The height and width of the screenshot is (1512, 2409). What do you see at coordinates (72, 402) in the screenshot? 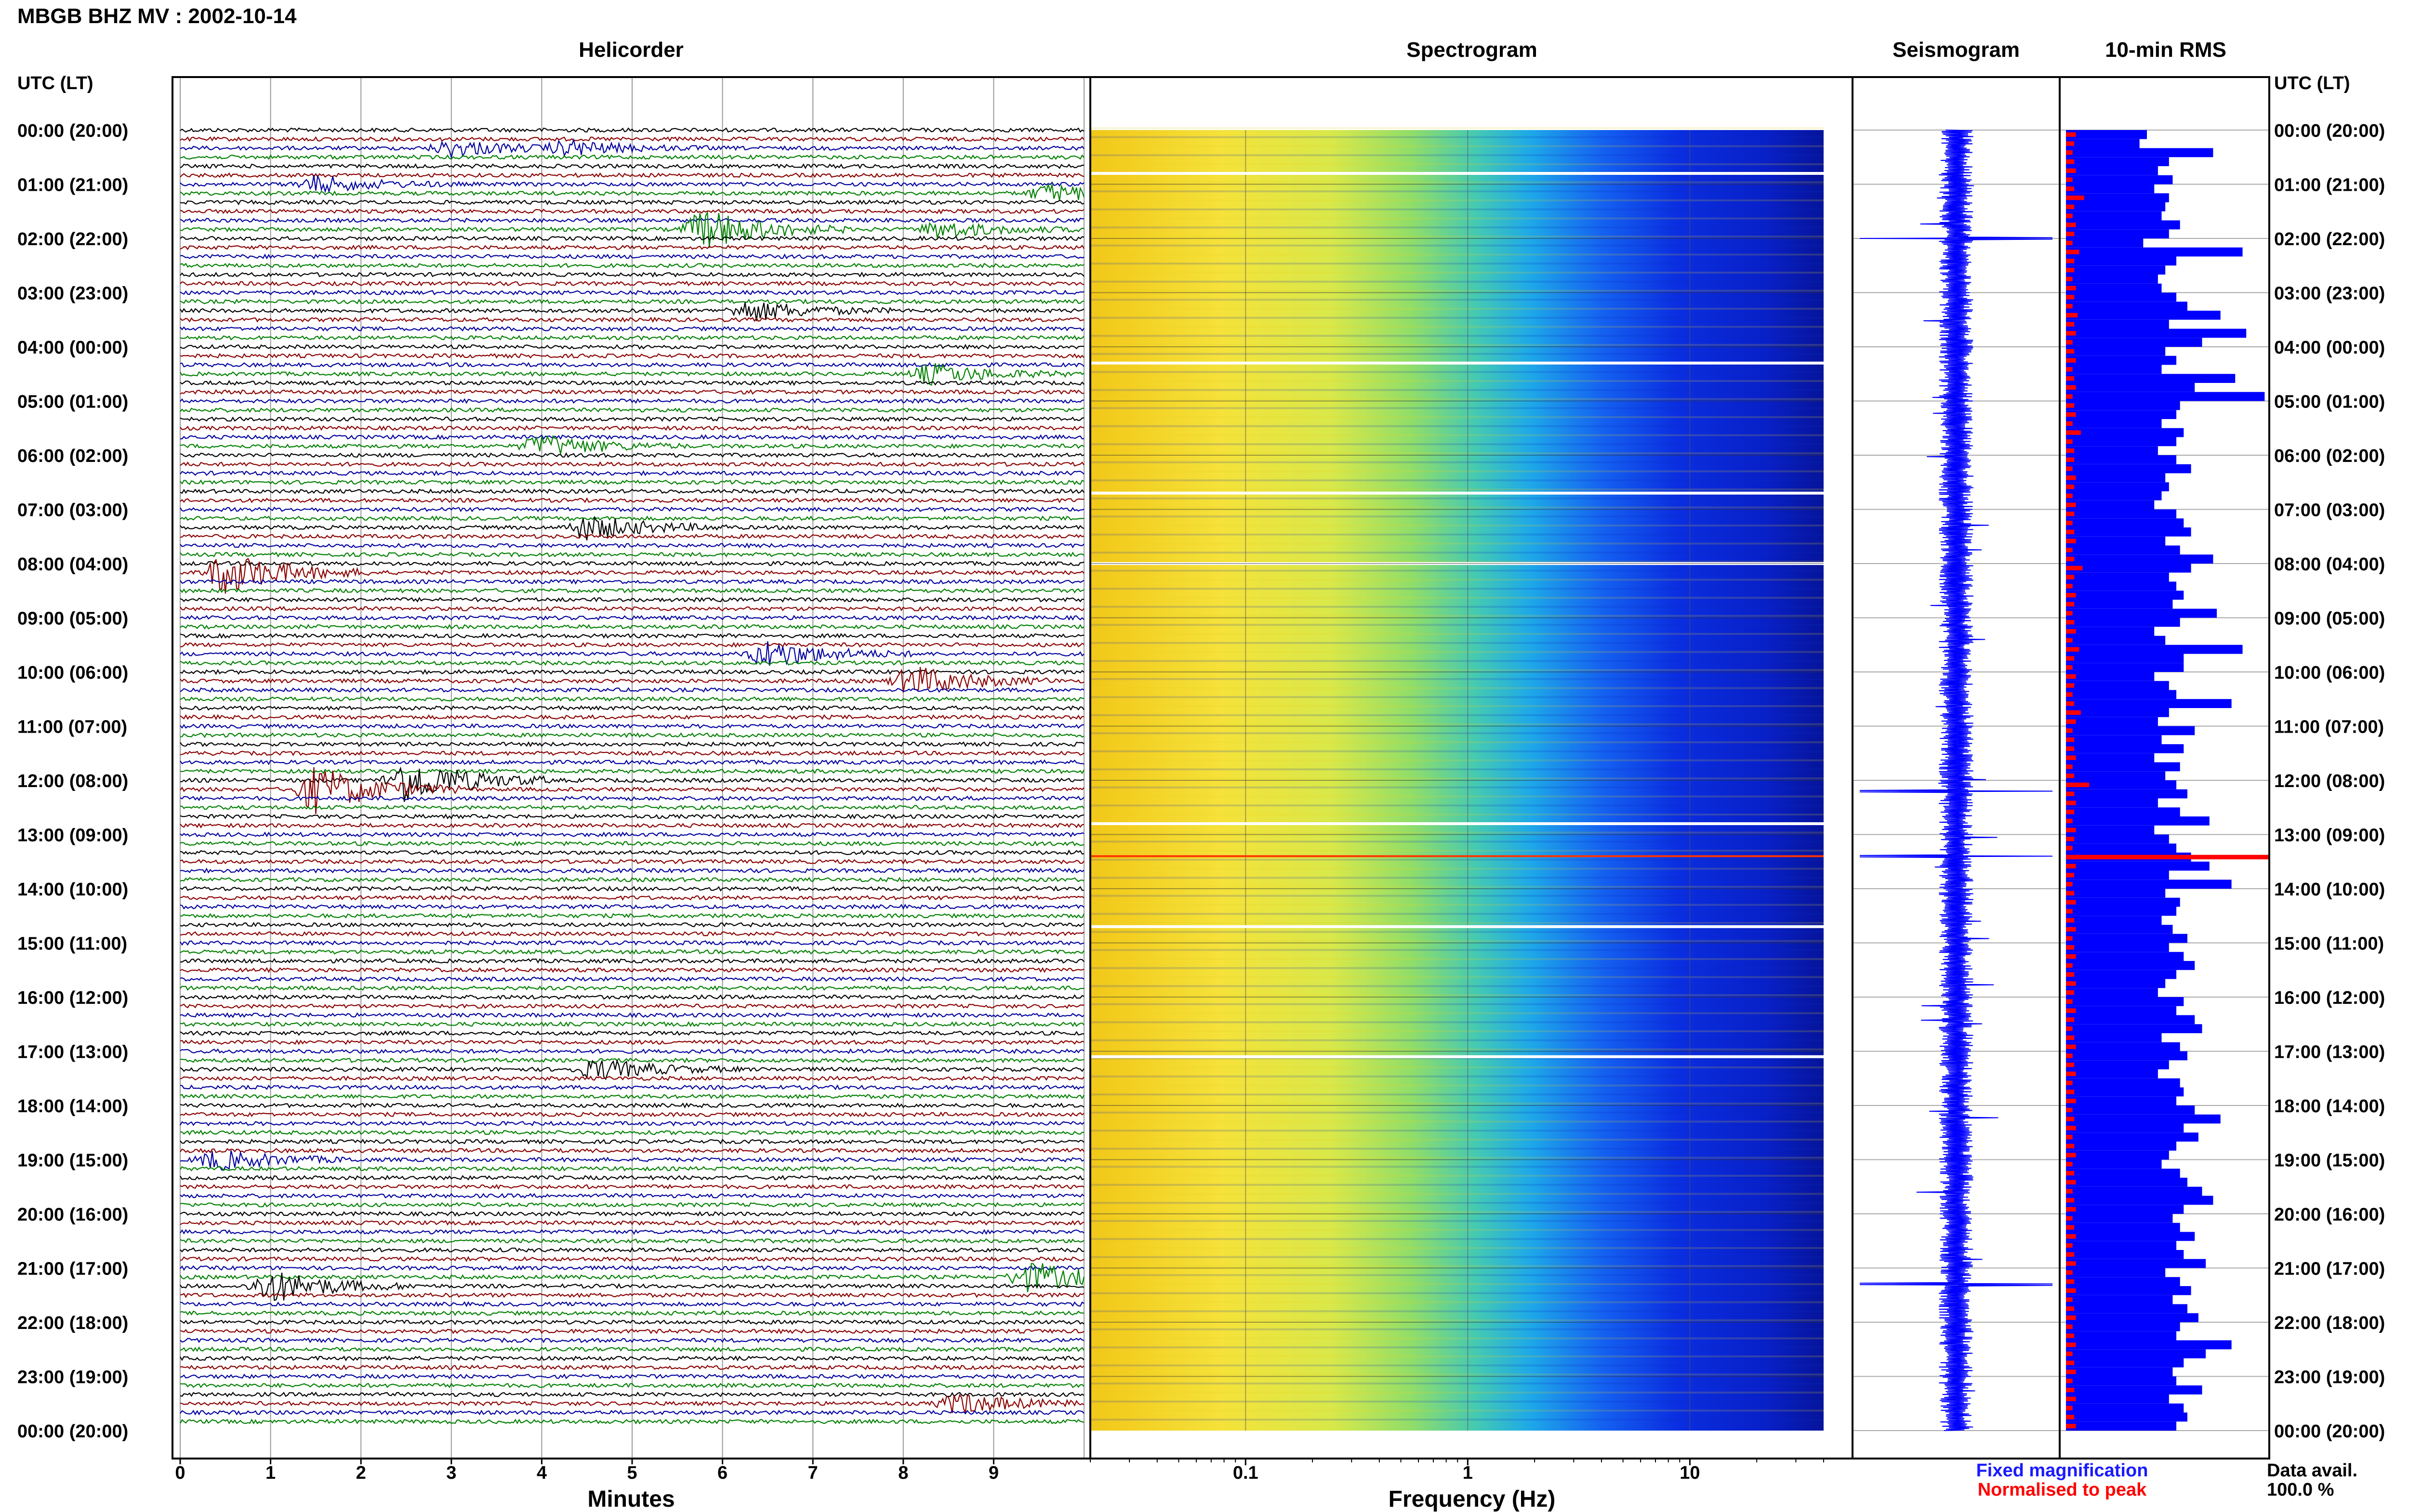
I see `time-label-left: 05:00 (01:00)` at bounding box center [72, 402].